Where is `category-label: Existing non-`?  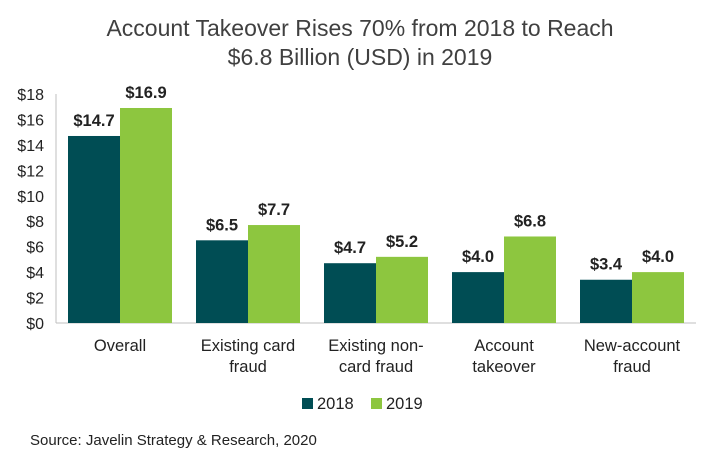
category-label: Existing non- is located at coordinates (375, 346).